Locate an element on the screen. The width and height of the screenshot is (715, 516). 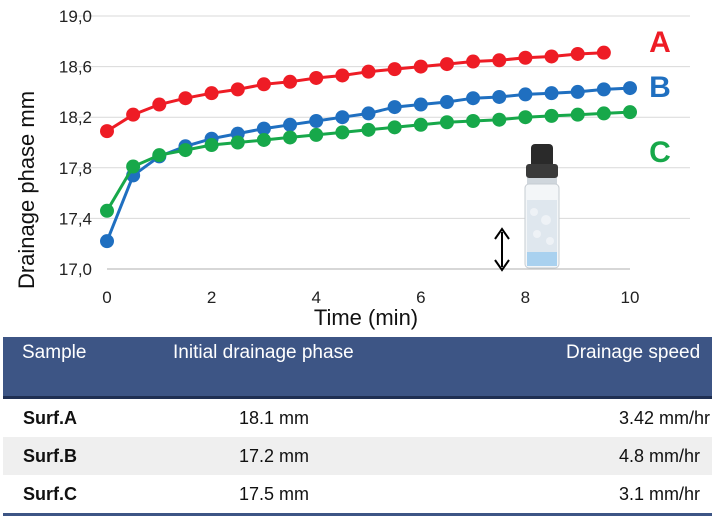
x-tick-label: 2 is located at coordinates (211, 297).